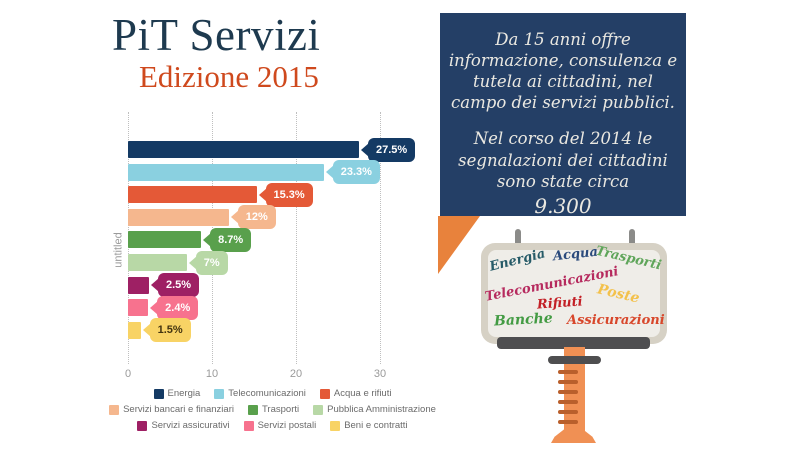 Image resolution: width=800 pixels, height=450 pixels. What do you see at coordinates (380, 374) in the screenshot?
I see `x-axis-tick-label: 30` at bounding box center [380, 374].